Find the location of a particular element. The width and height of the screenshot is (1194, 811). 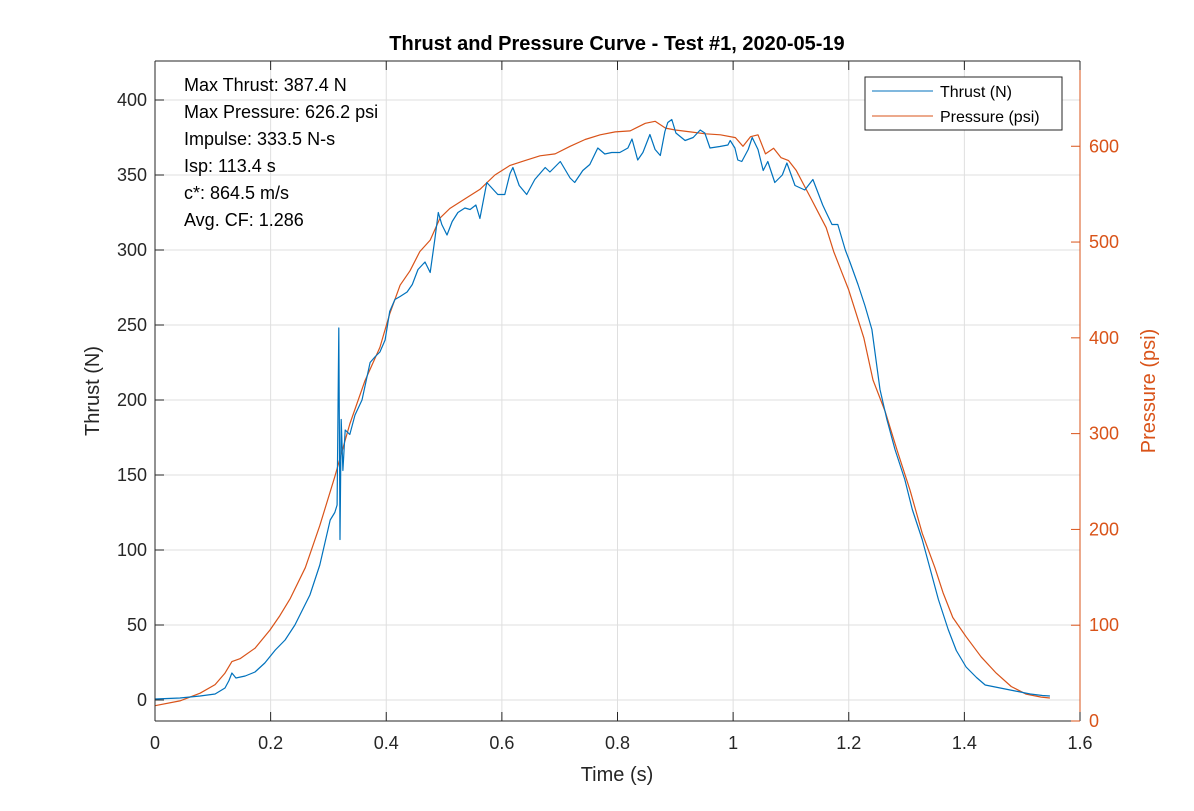

legend: Thrust (N) Pressure (psi) is located at coordinates (963, 103).